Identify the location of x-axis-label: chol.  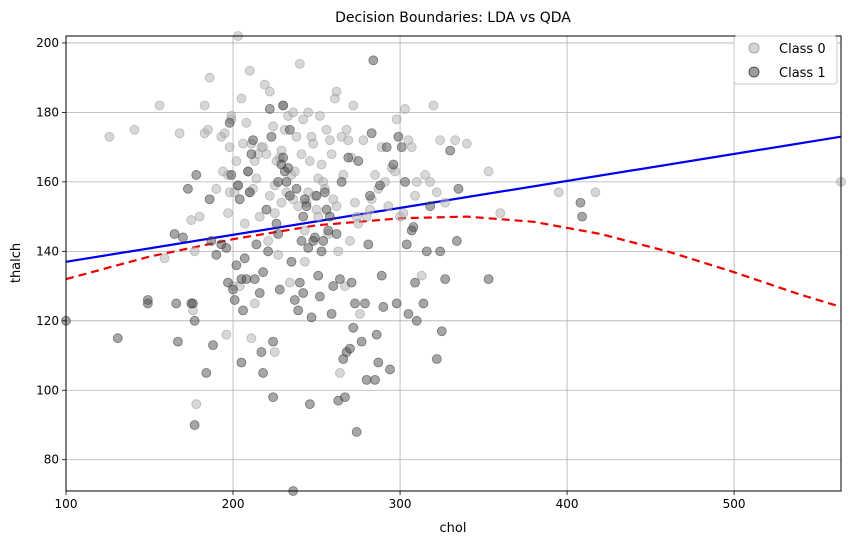
(453, 528).